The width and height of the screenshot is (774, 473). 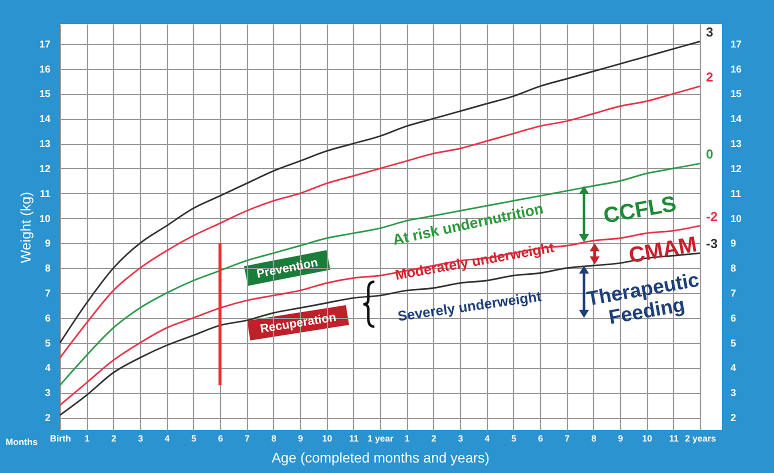 I want to click on y-tick-label: 14, so click(x=45, y=120).